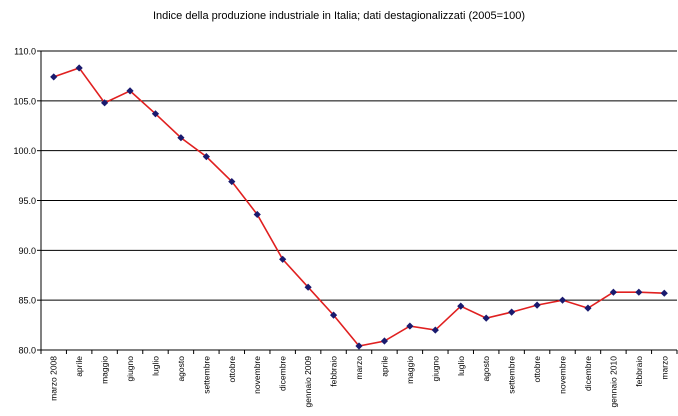  I want to click on y-tick-label: 105.0, so click(24, 101).